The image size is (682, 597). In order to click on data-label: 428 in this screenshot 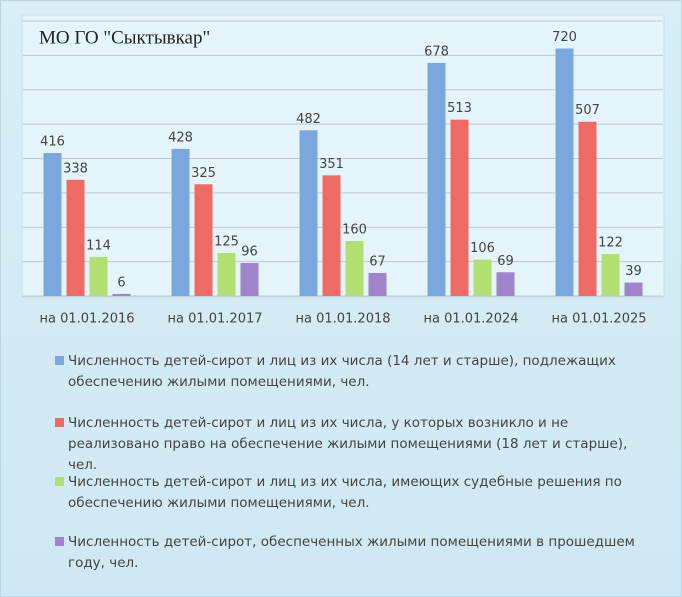, I will do `click(180, 137)`.